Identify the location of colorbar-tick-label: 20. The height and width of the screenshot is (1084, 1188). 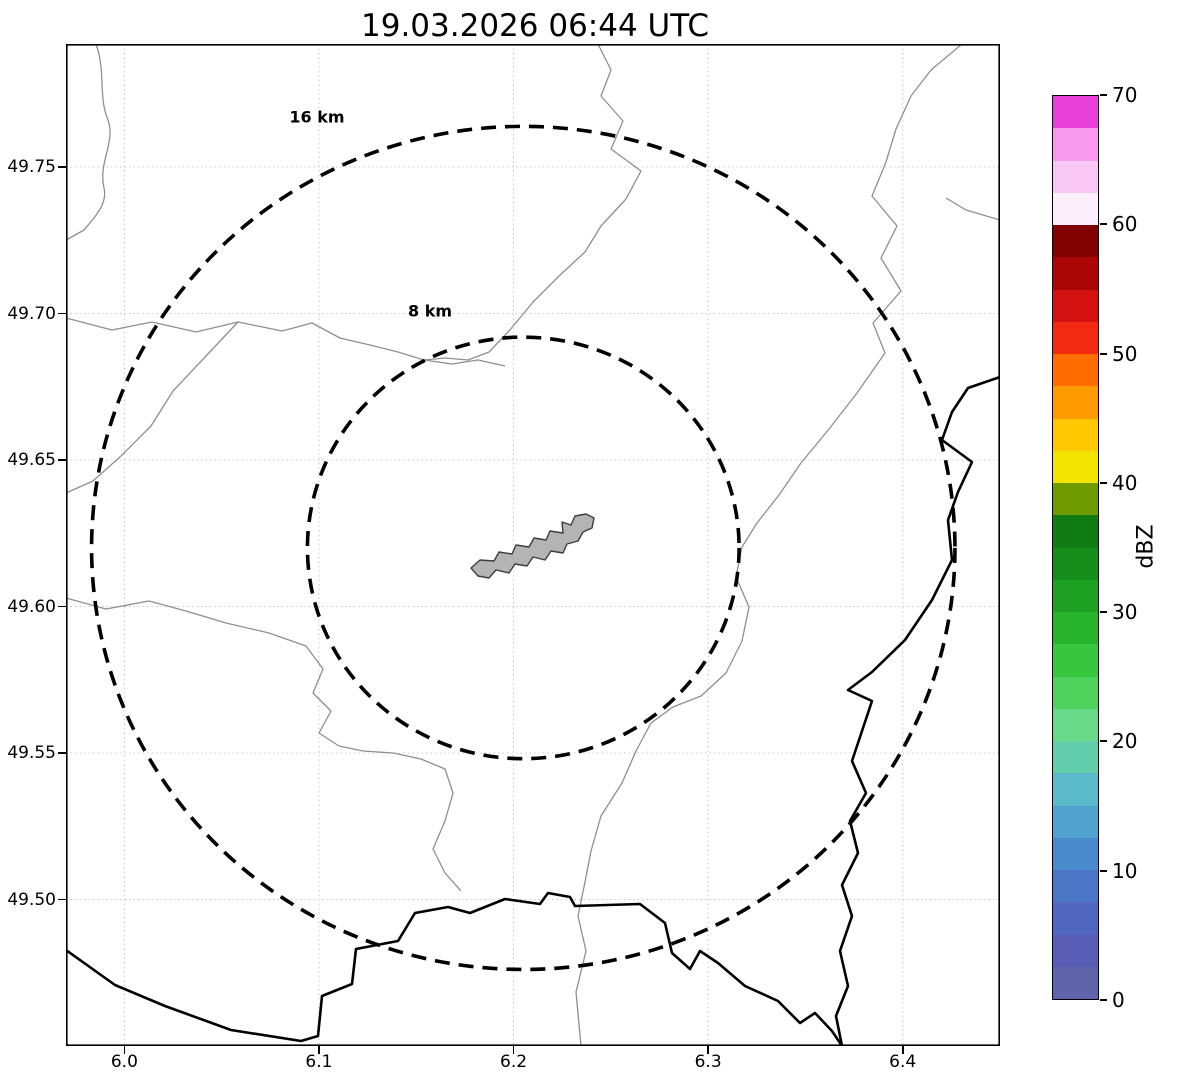
(1125, 741).